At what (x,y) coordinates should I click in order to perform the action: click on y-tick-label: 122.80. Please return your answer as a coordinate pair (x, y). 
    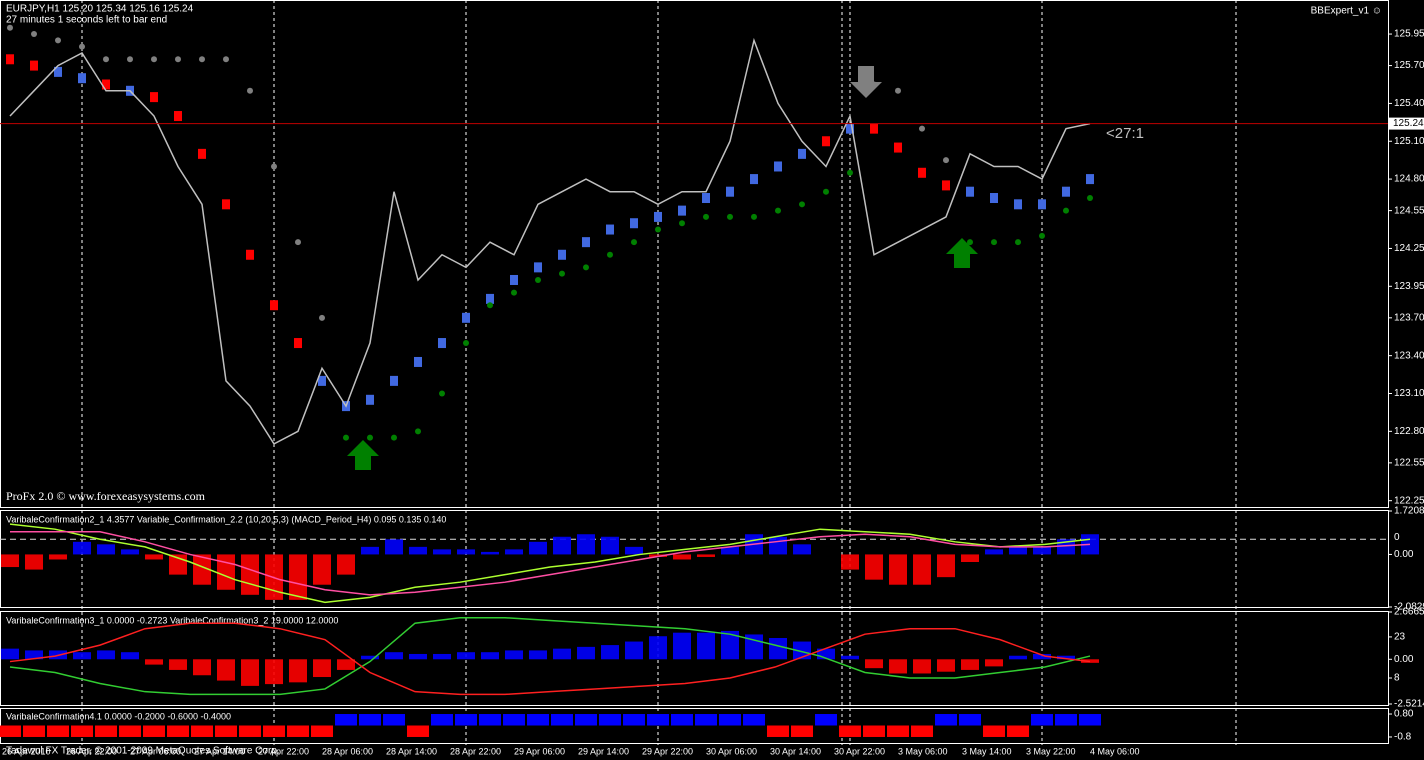
    Looking at the image, I should click on (1409, 431).